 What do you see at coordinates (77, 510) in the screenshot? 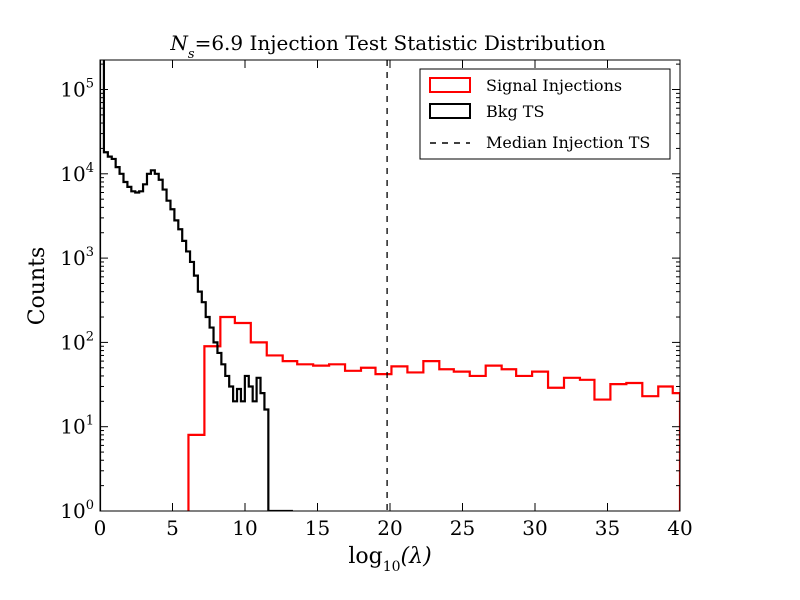
I see `y-tick-label: 10⁰` at bounding box center [77, 510].